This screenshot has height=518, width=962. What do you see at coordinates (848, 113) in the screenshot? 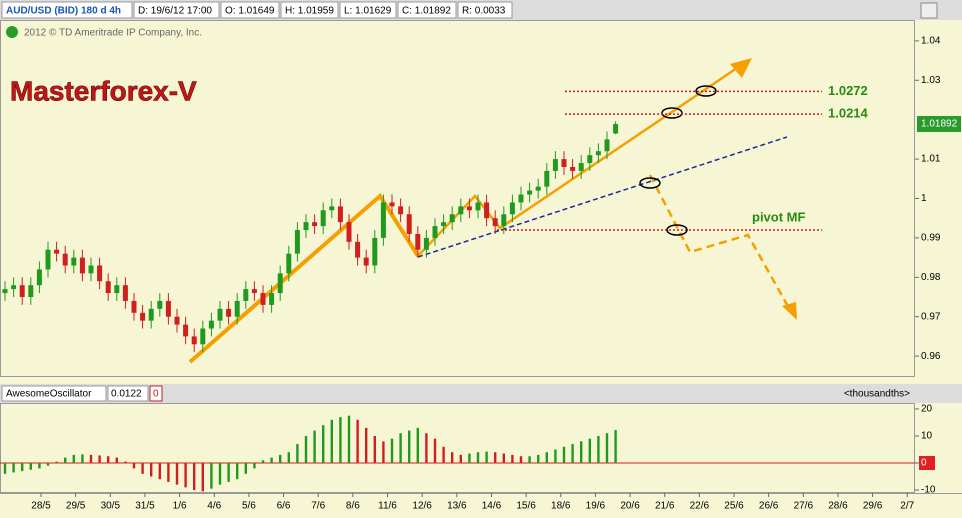
I see `level-label: 1.0214` at bounding box center [848, 113].